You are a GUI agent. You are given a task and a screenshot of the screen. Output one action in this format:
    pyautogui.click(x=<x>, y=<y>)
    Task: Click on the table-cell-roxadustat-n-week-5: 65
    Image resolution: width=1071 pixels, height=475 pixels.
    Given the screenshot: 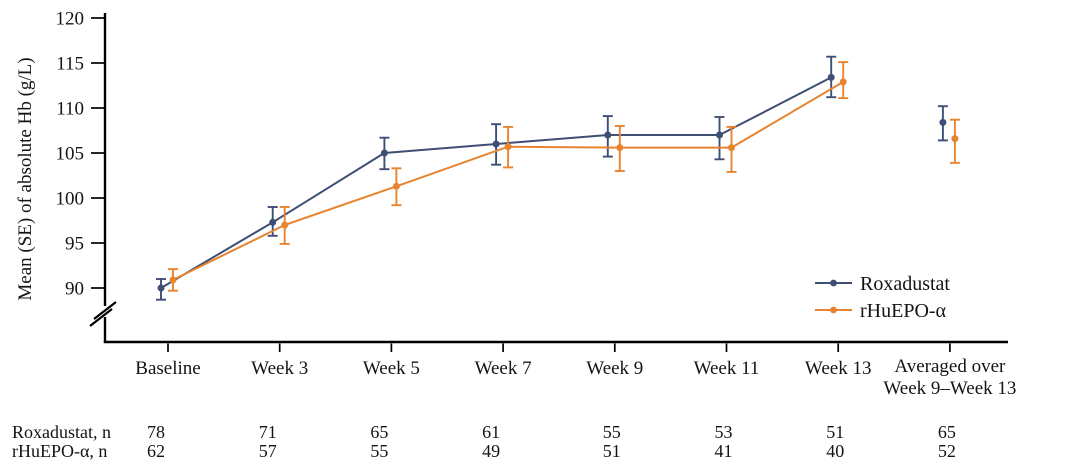 What is the action you would take?
    pyautogui.click(x=379, y=432)
    